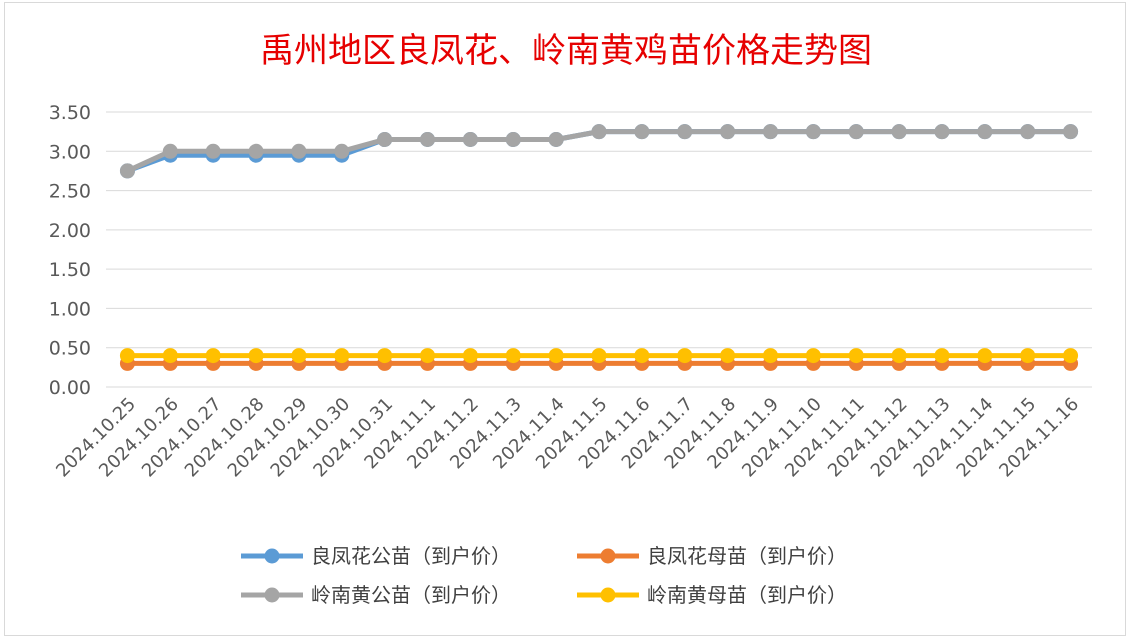 This screenshot has width=1131, height=641. What do you see at coordinates (411, 595) in the screenshot?
I see `legend-label: 岭南黄公苗（到户价）` at bounding box center [411, 595].